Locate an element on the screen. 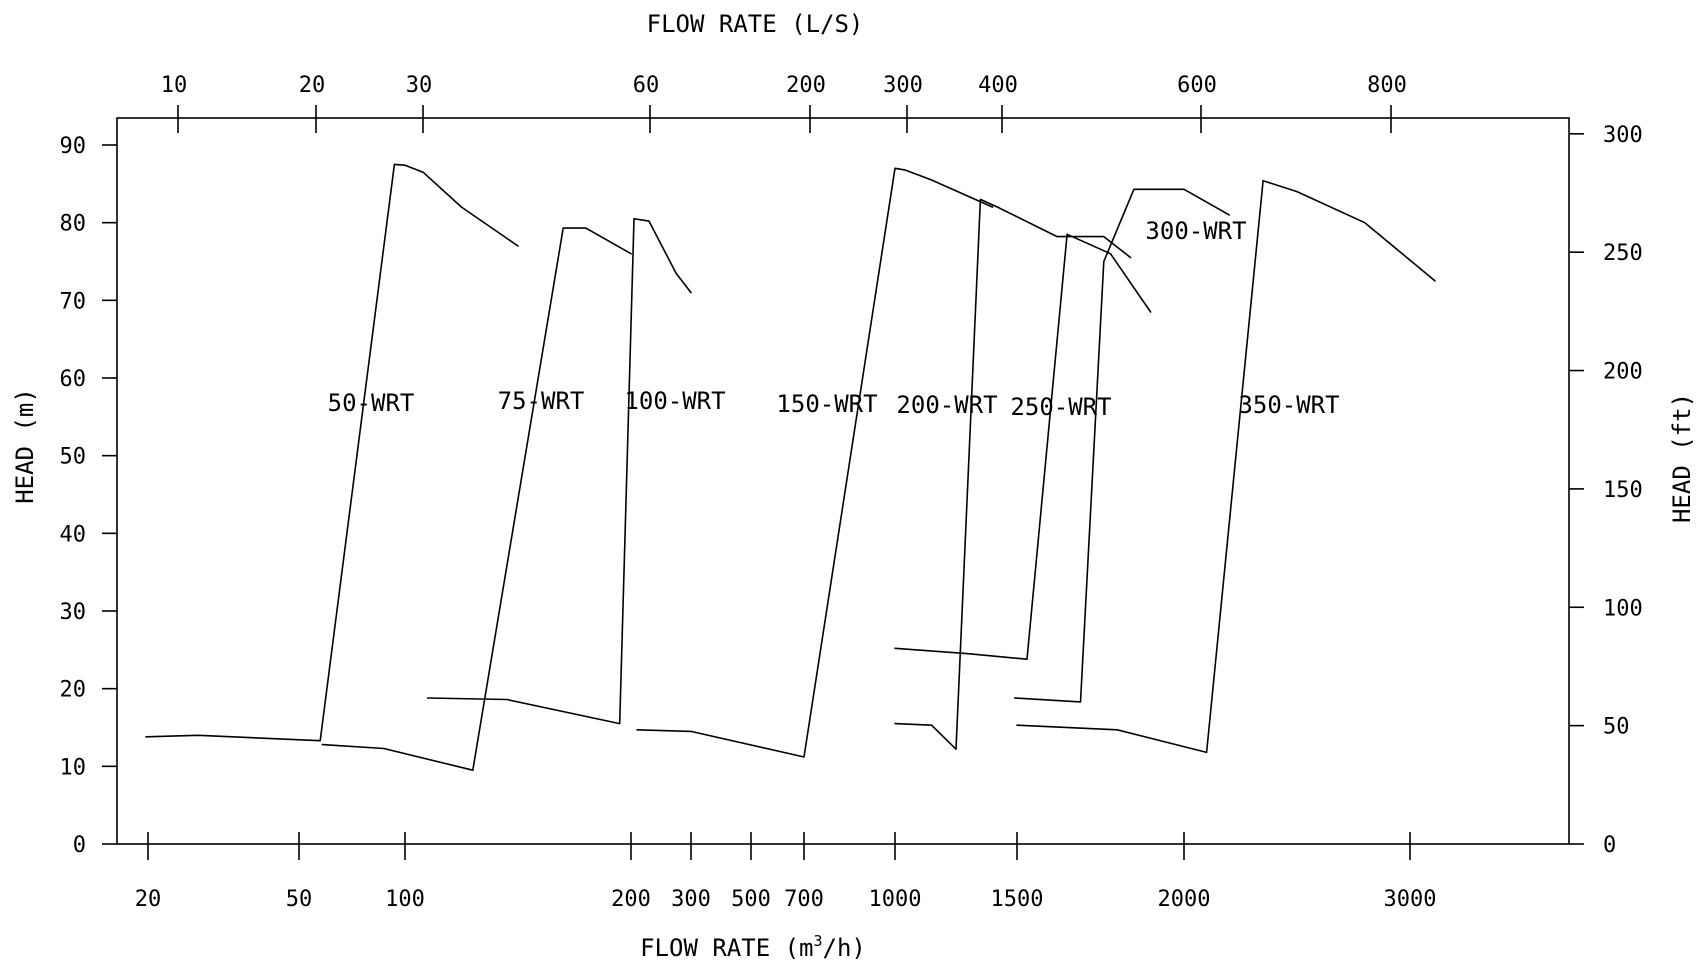 The height and width of the screenshot is (964, 1698). left-tick-label-70: 70 is located at coordinates (73, 301).